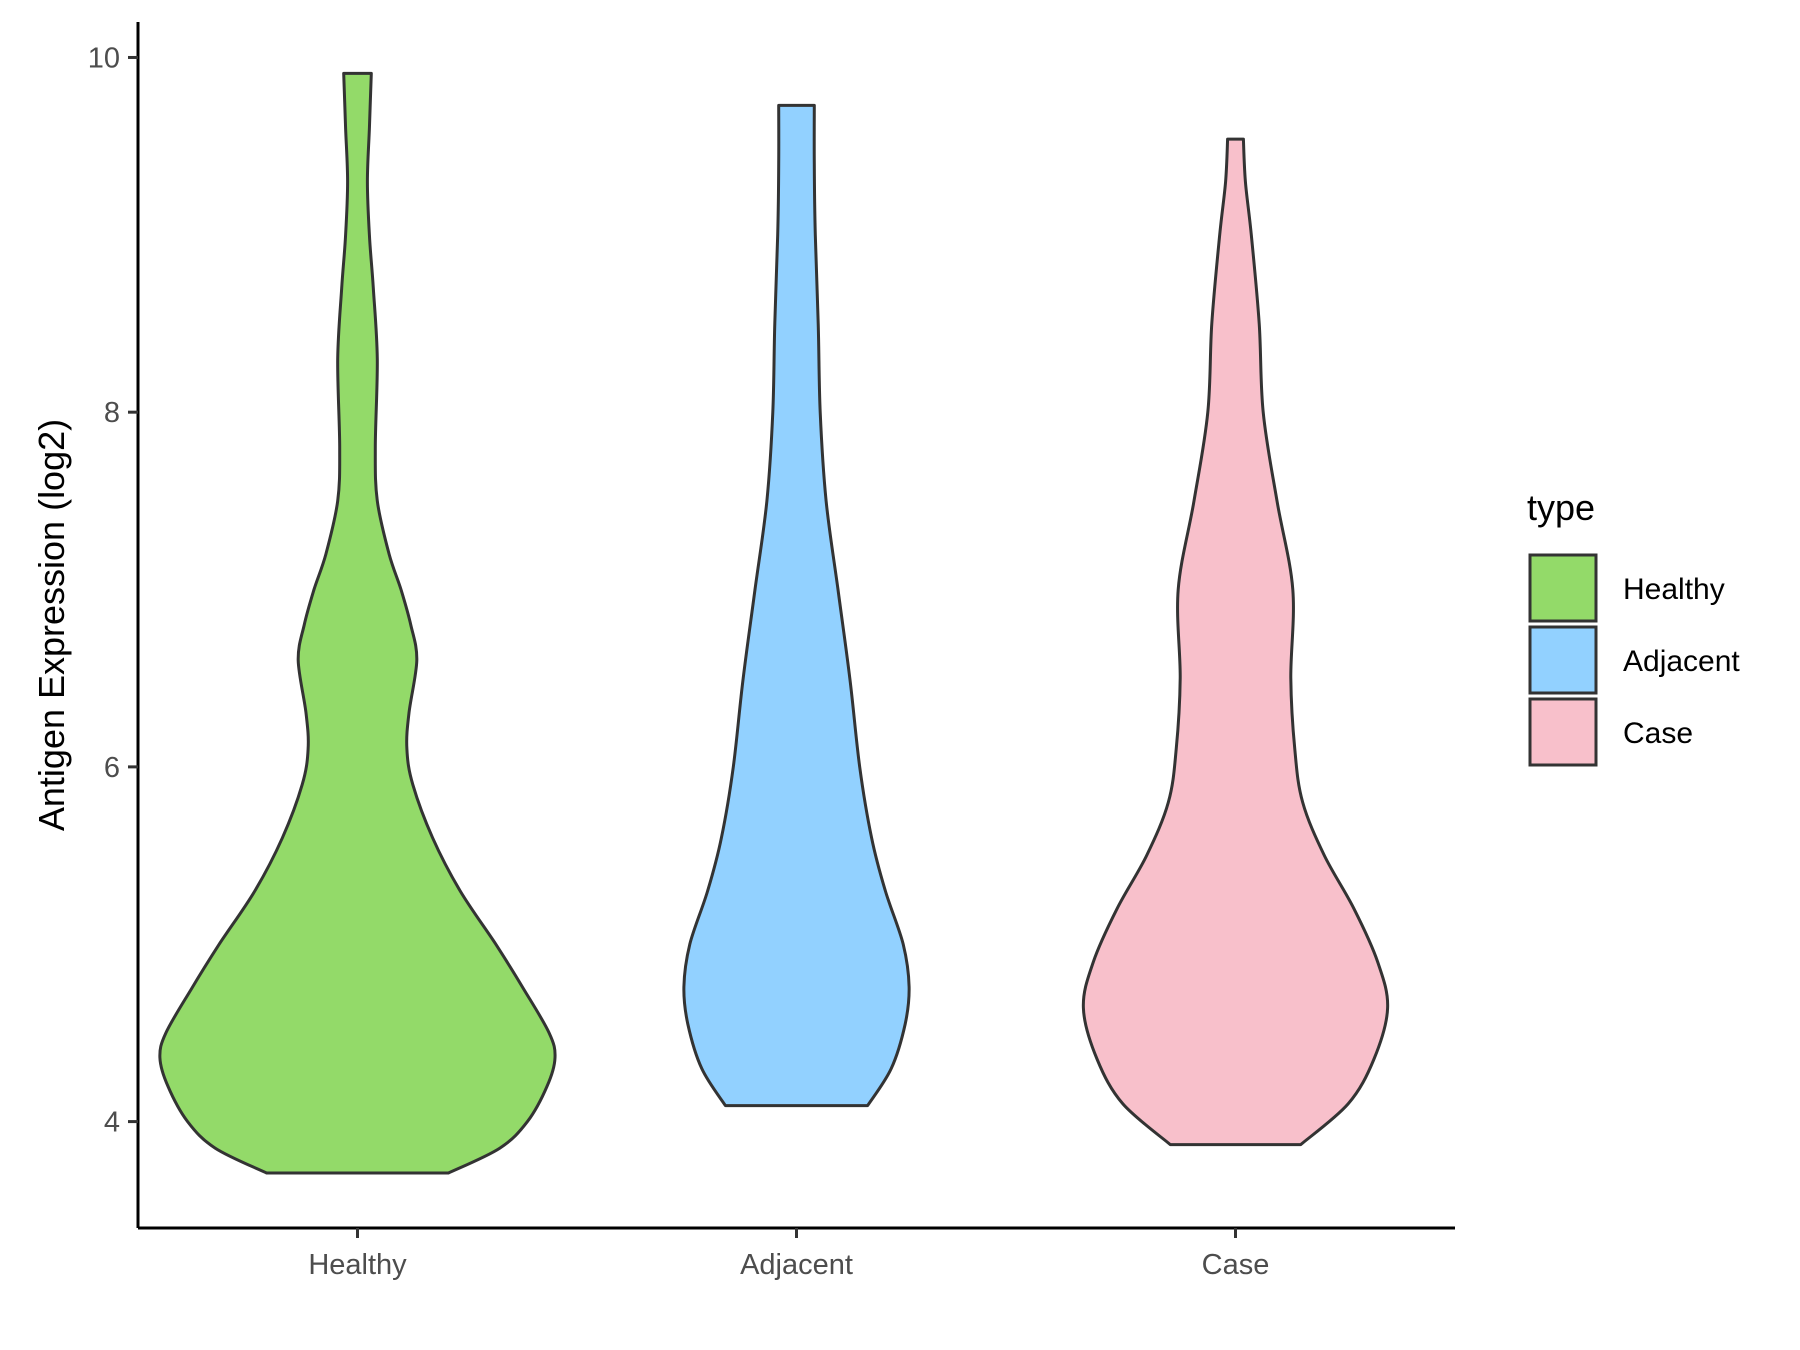  What do you see at coordinates (1563, 732) in the screenshot?
I see `legend-key-case` at bounding box center [1563, 732].